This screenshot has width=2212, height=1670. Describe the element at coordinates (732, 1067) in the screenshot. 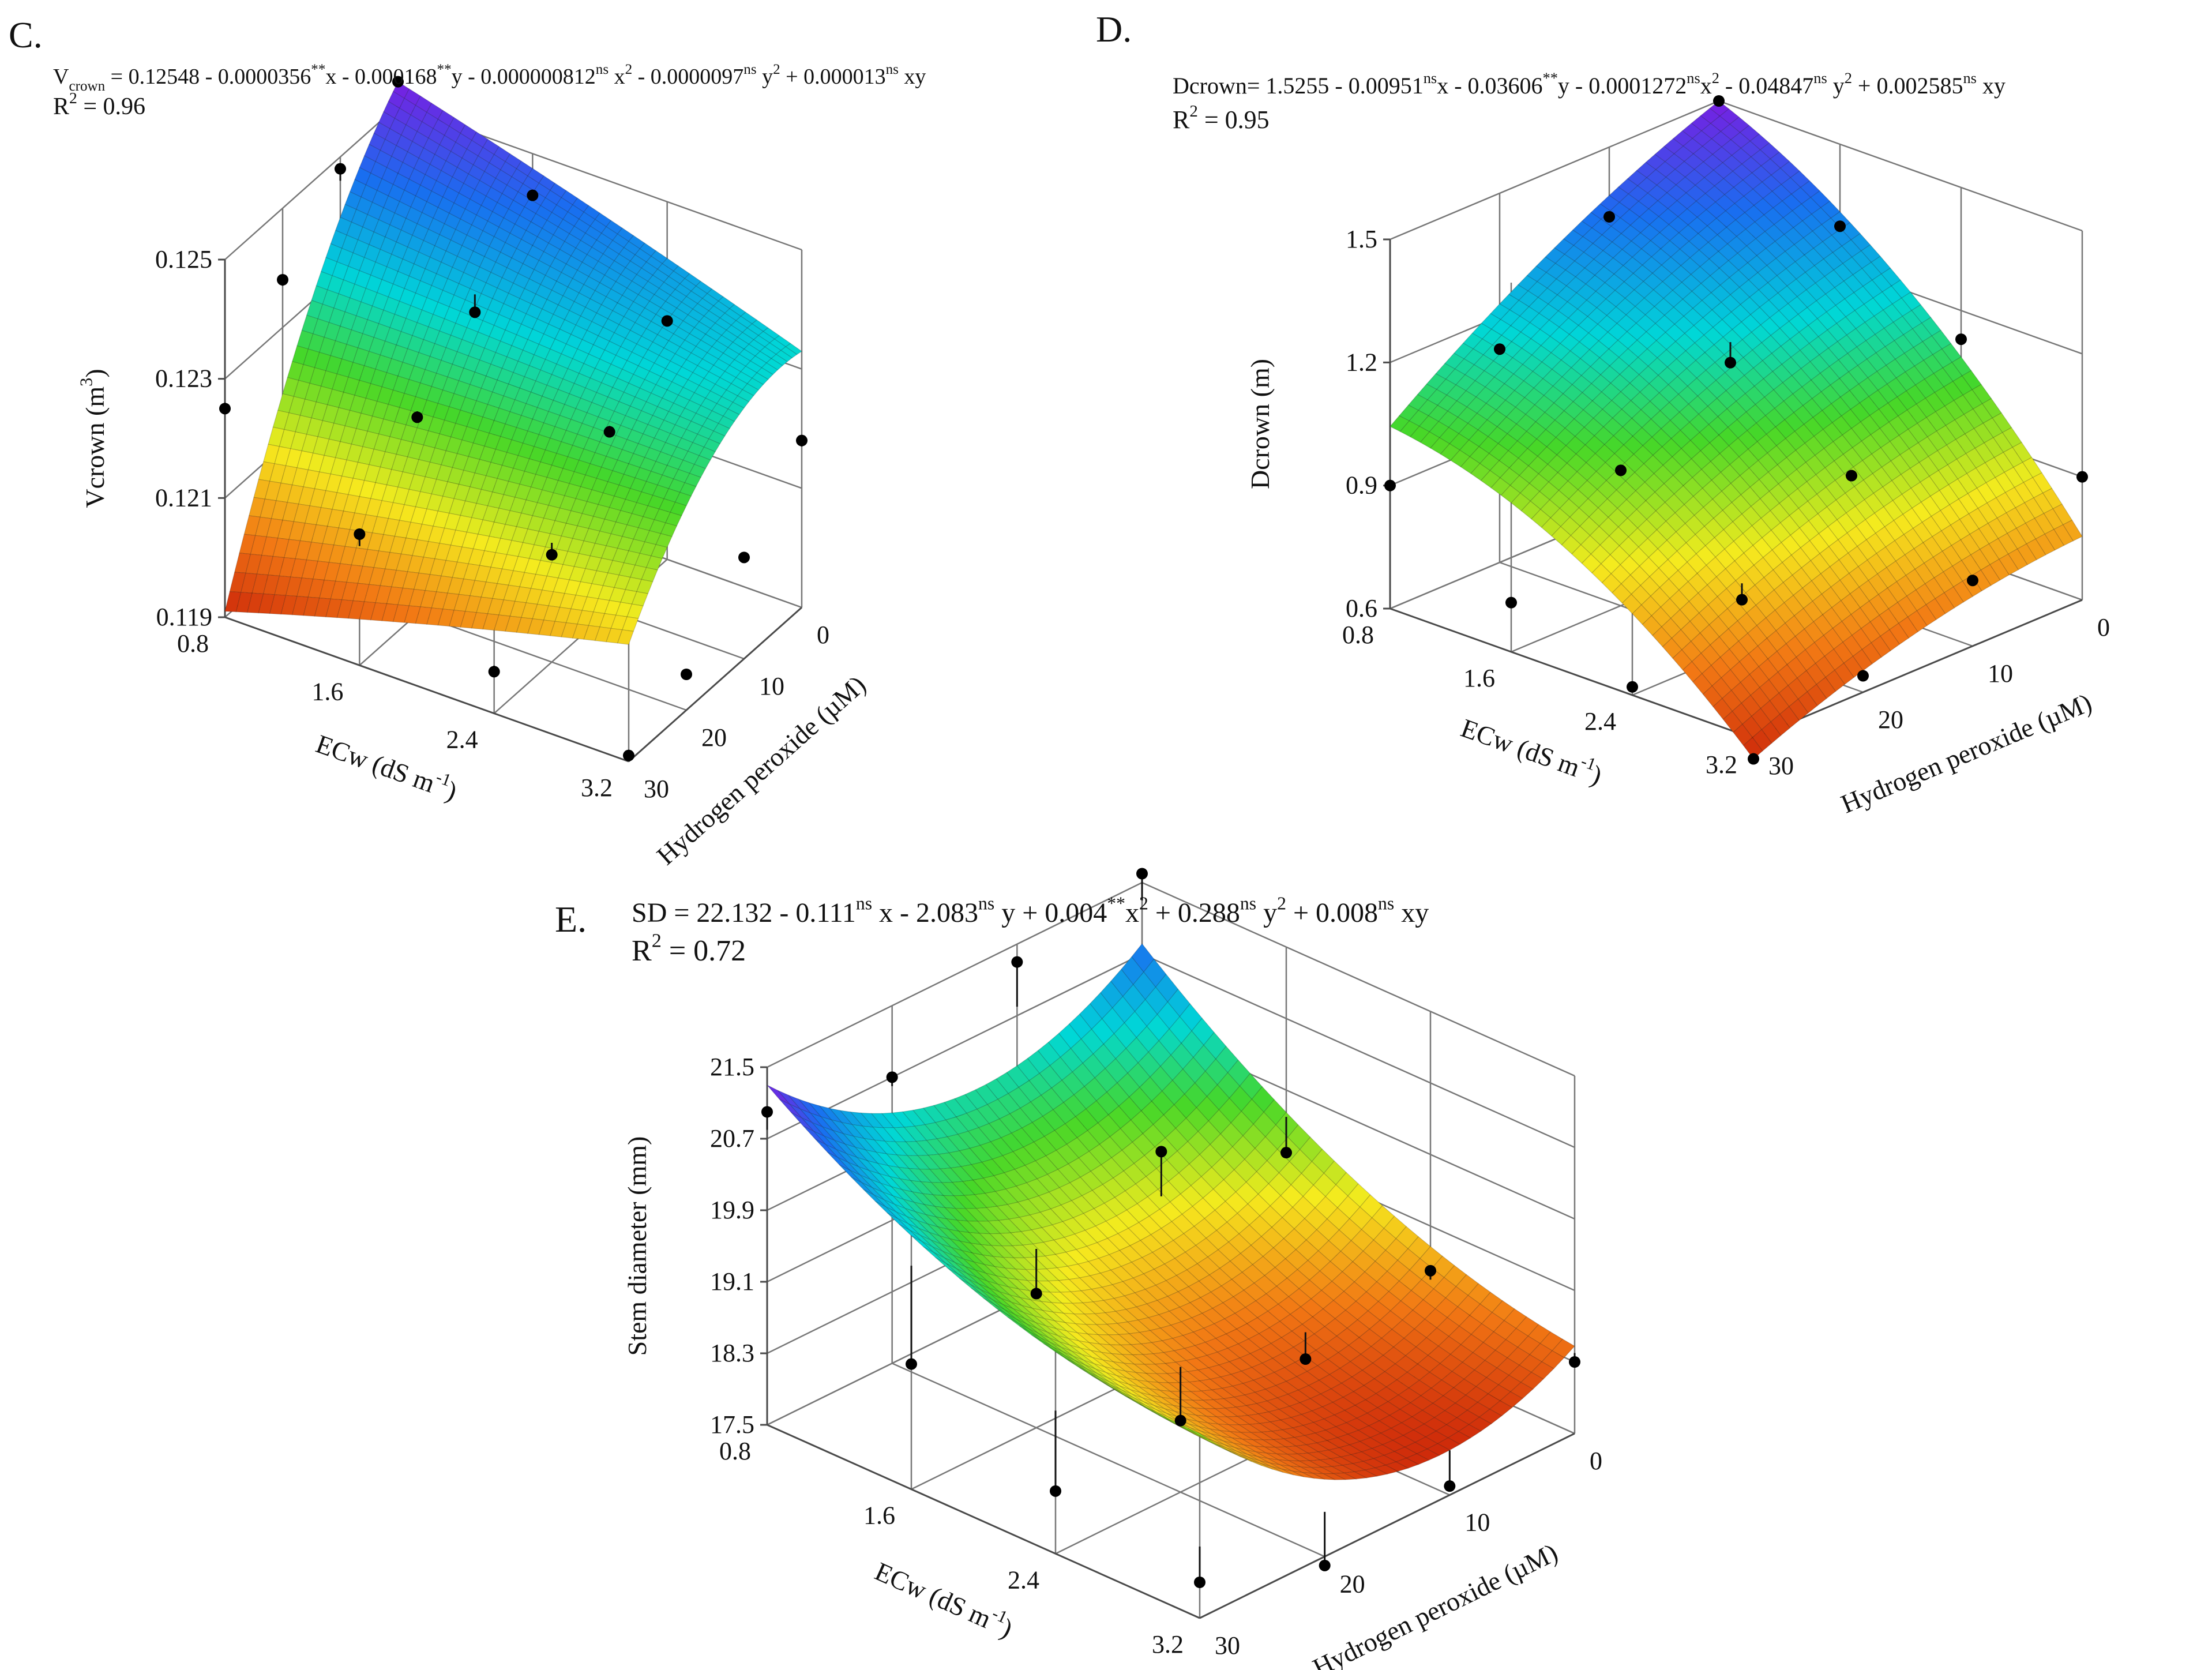

I see `z-tick-label: 21.5` at that location.